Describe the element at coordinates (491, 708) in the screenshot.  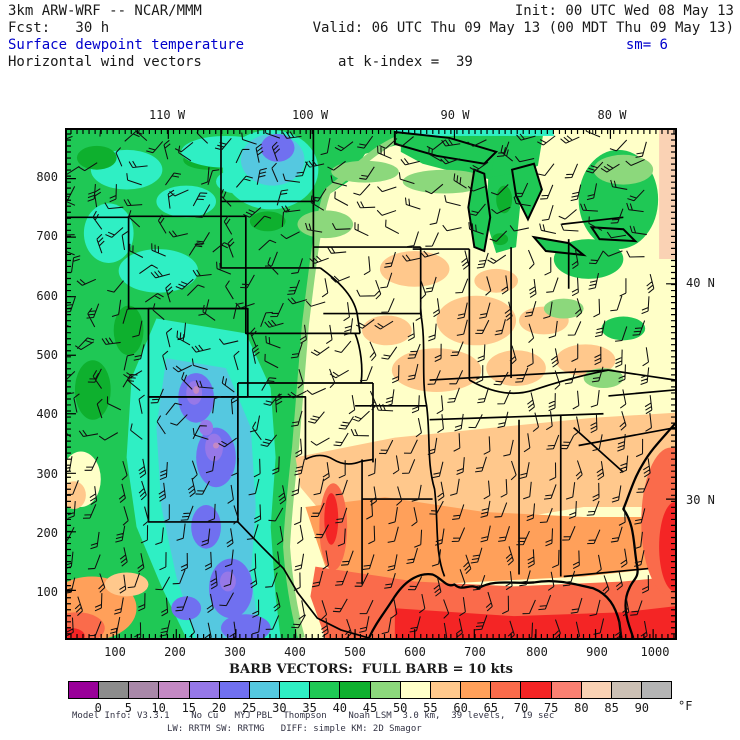
I see `colorbar-tick-label: 65` at that location.